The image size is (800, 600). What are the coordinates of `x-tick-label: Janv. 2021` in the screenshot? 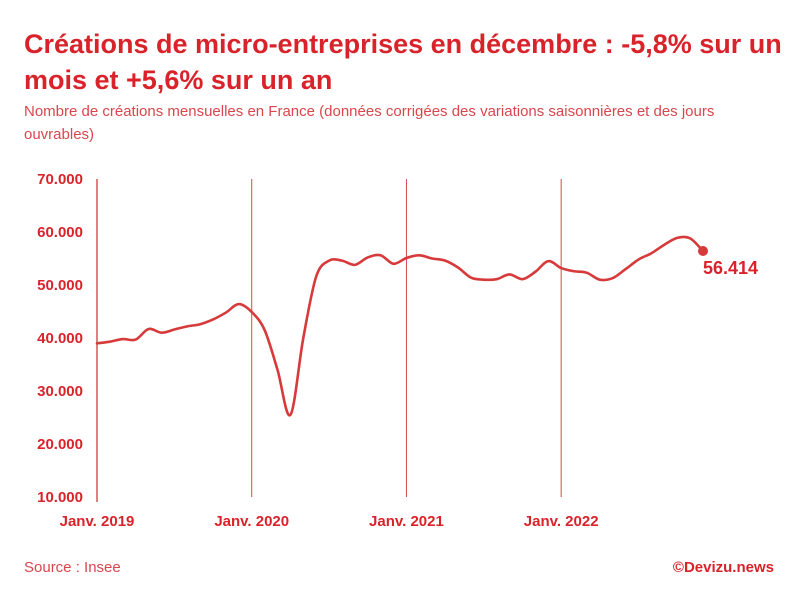 It's located at (406, 521).